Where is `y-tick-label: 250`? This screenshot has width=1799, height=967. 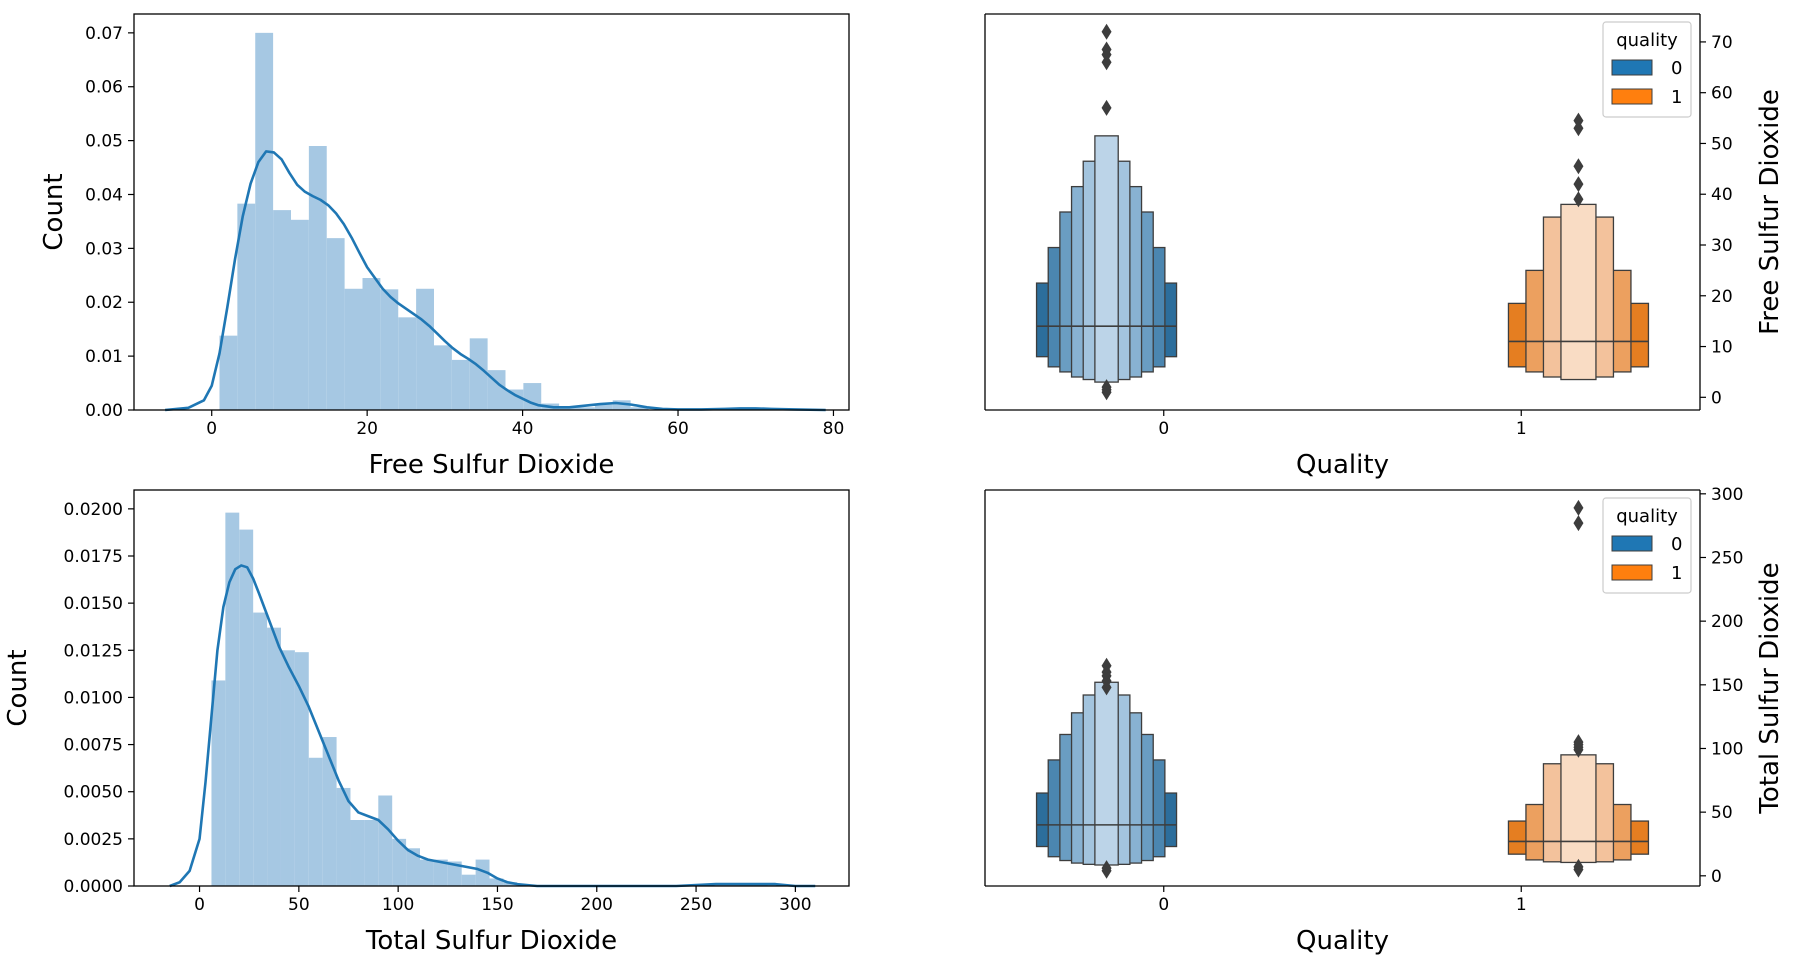 y-tick-label: 250 is located at coordinates (1727, 558).